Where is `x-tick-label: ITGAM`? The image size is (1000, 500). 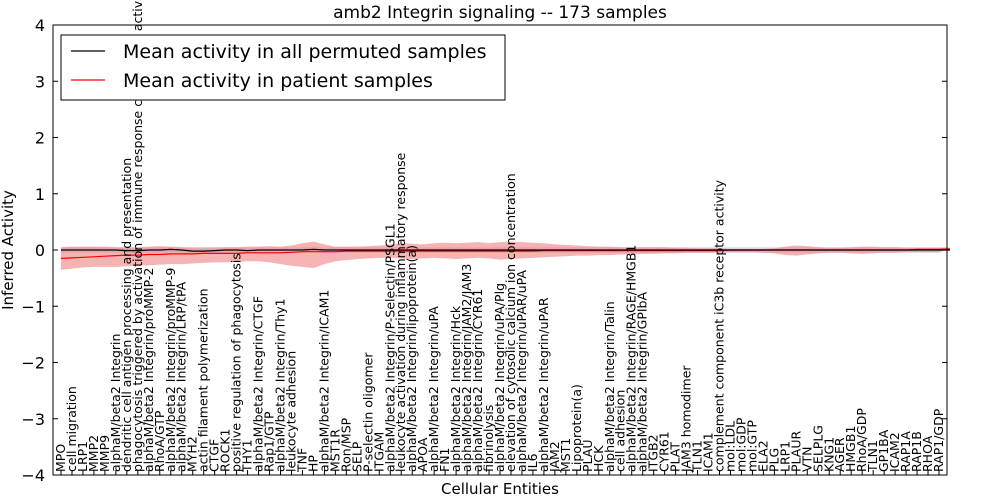
x-tick-label: ITGAM is located at coordinates (378, 452).